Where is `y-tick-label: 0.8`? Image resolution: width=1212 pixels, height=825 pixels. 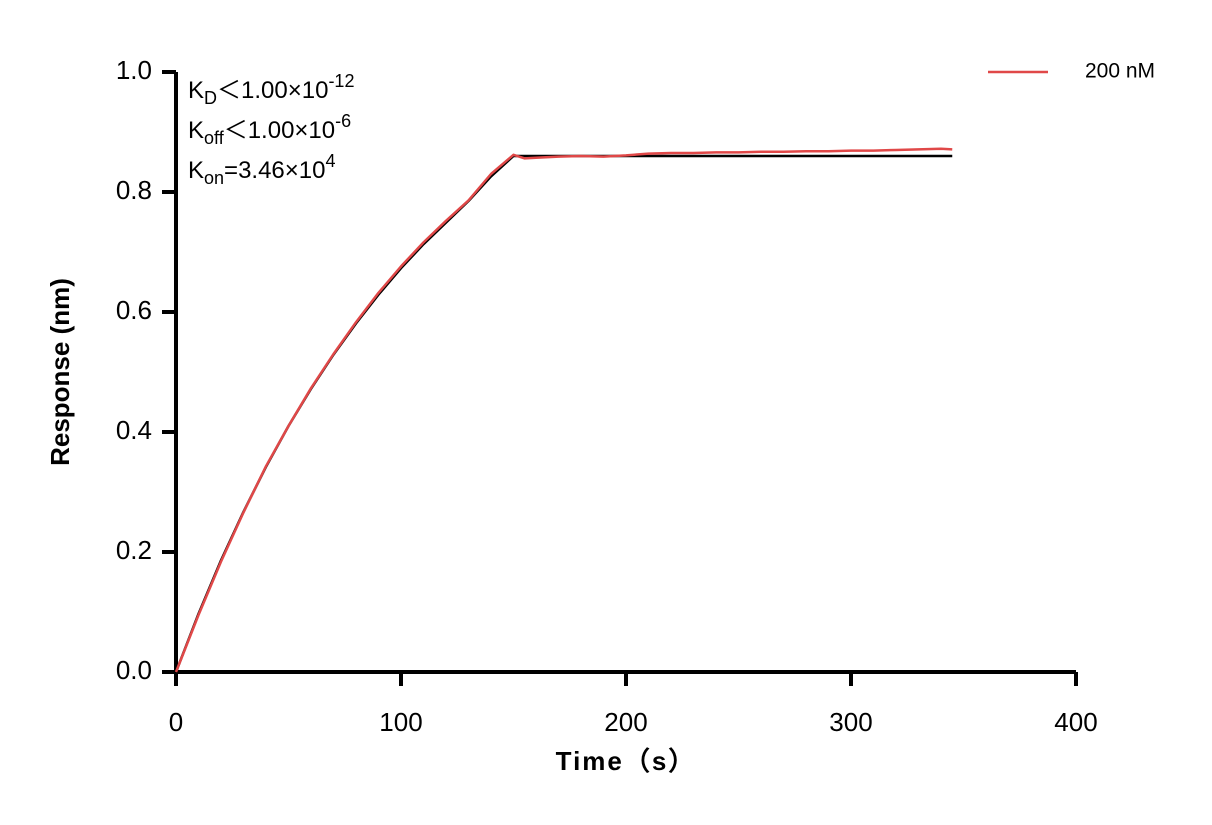
y-tick-label: 0.8 is located at coordinates (134, 190).